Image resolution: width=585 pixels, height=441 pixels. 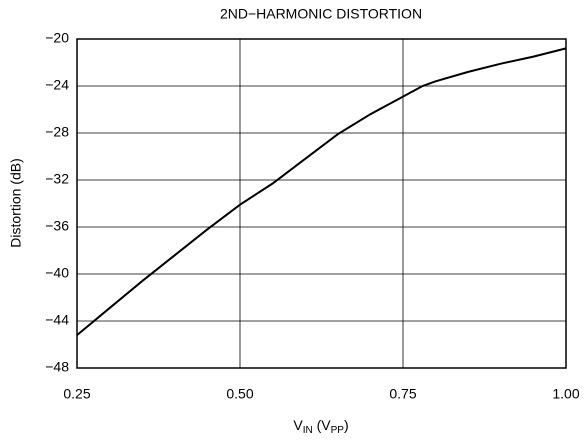 I want to click on y-tick-label: −44, so click(x=57, y=320).